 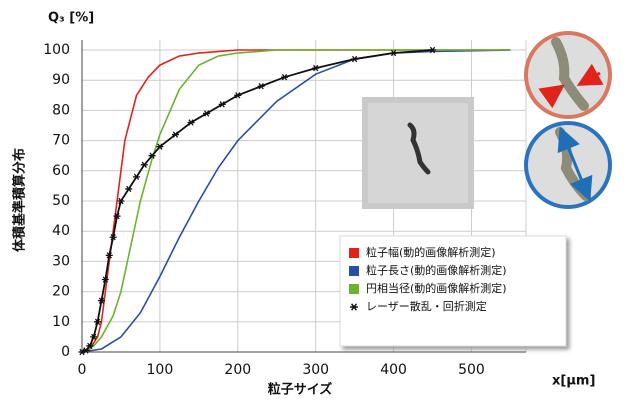 I want to click on x-tick-label: 100, so click(x=160, y=370).